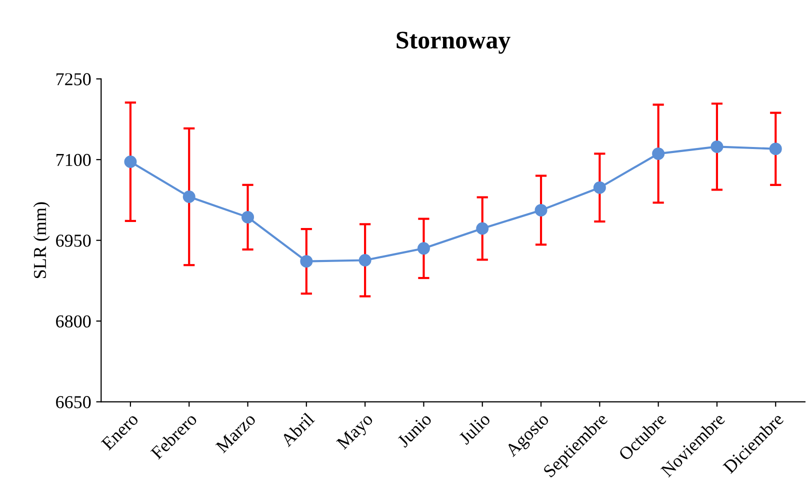 This screenshot has width=809, height=493. What do you see at coordinates (41, 240) in the screenshot?
I see `y-axis-title: SLR (mm)` at bounding box center [41, 240].